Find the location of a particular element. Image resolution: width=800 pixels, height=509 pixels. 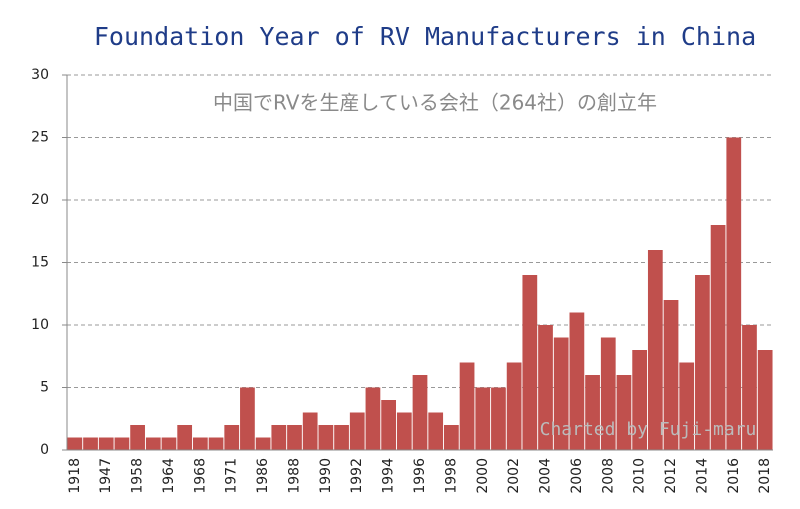

x-tick-label: 1964 is located at coordinates (169, 476).